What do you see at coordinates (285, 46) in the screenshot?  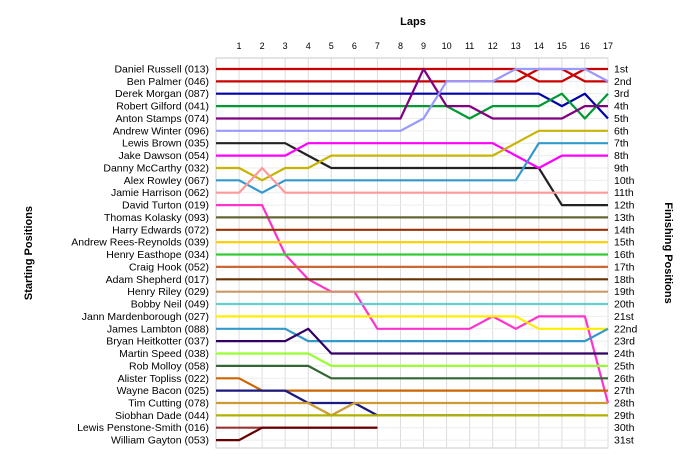 I see `lap-tick-label: 3` at bounding box center [285, 46].